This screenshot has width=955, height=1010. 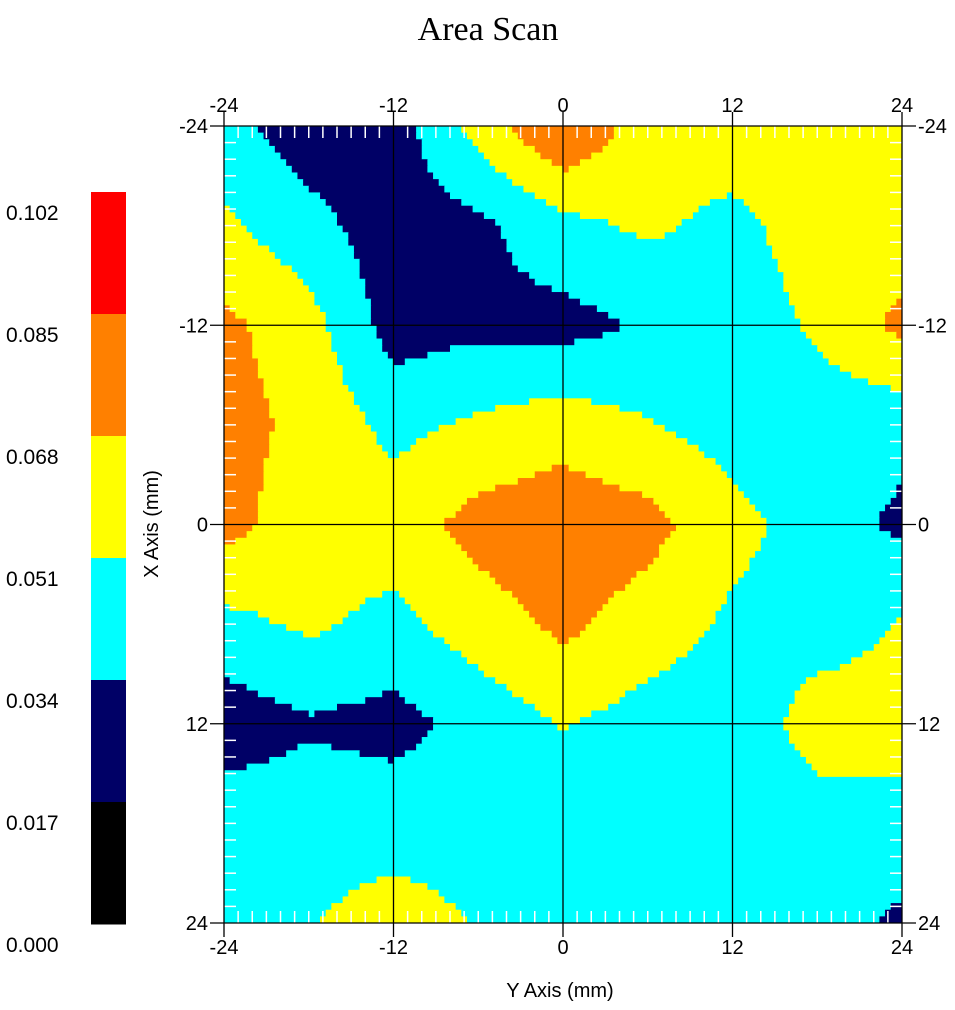 What do you see at coordinates (393, 106) in the screenshot?
I see `x-tick-label-top: -12` at bounding box center [393, 106].